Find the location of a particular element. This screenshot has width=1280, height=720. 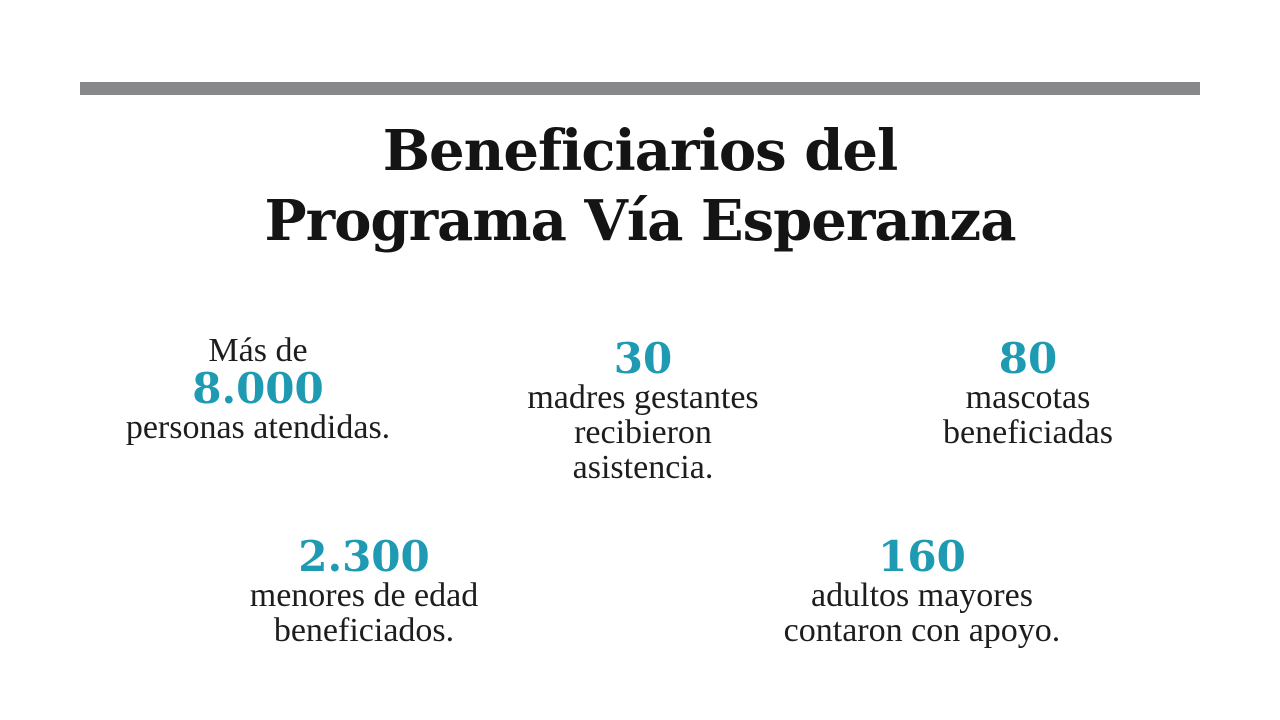

stat-adultos-mayores: 160 adultos mayores contaron con apoyo. is located at coordinates (922, 590).